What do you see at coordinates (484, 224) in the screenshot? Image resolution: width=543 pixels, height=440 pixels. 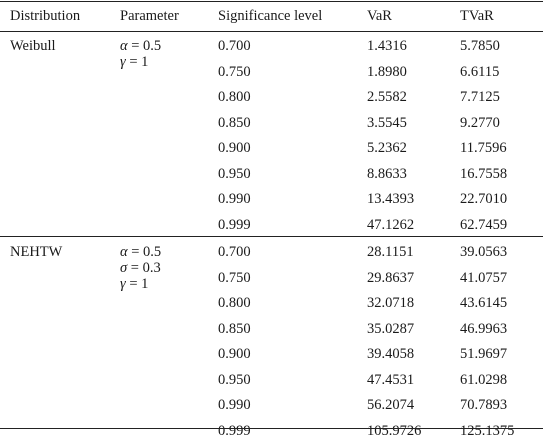 I see `tvar-cell: 62.7459` at bounding box center [484, 224].